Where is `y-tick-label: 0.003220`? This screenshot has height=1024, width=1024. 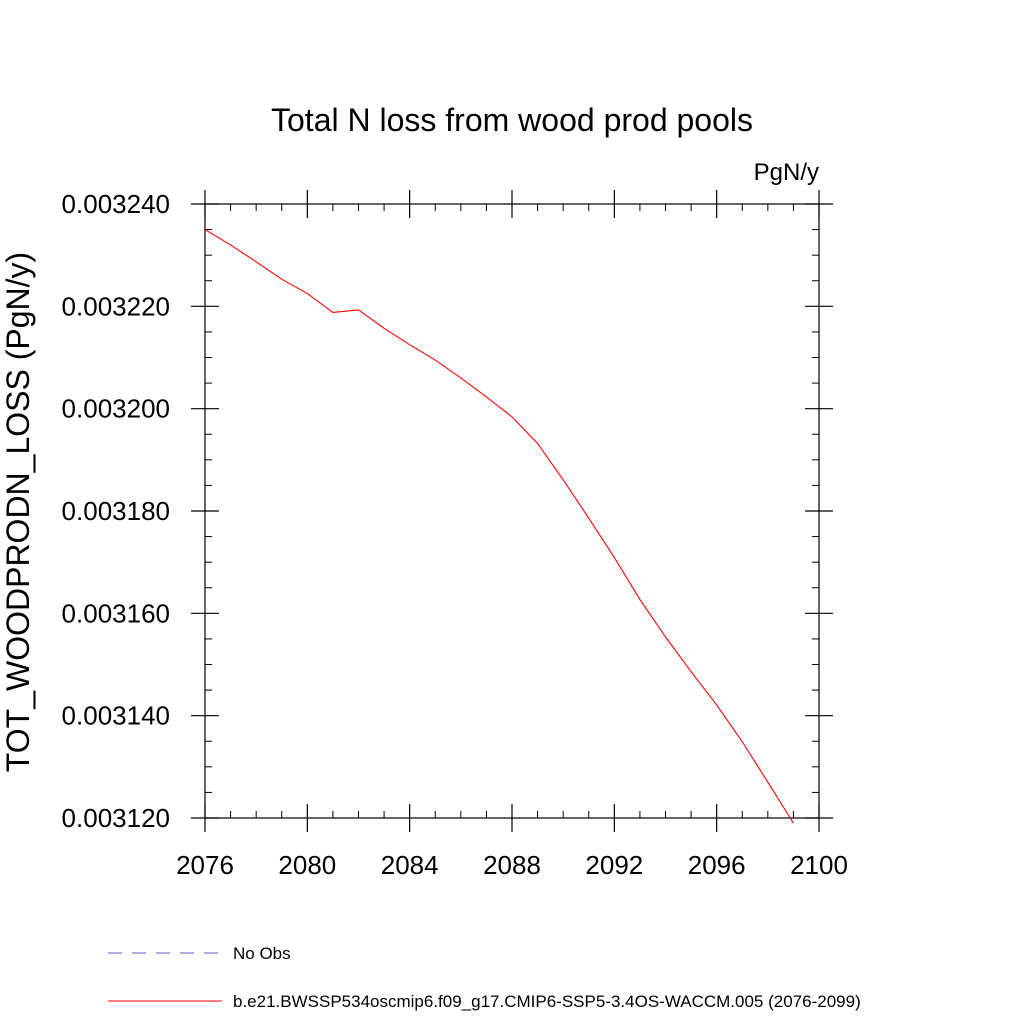 y-tick-label: 0.003220 is located at coordinates (116, 306).